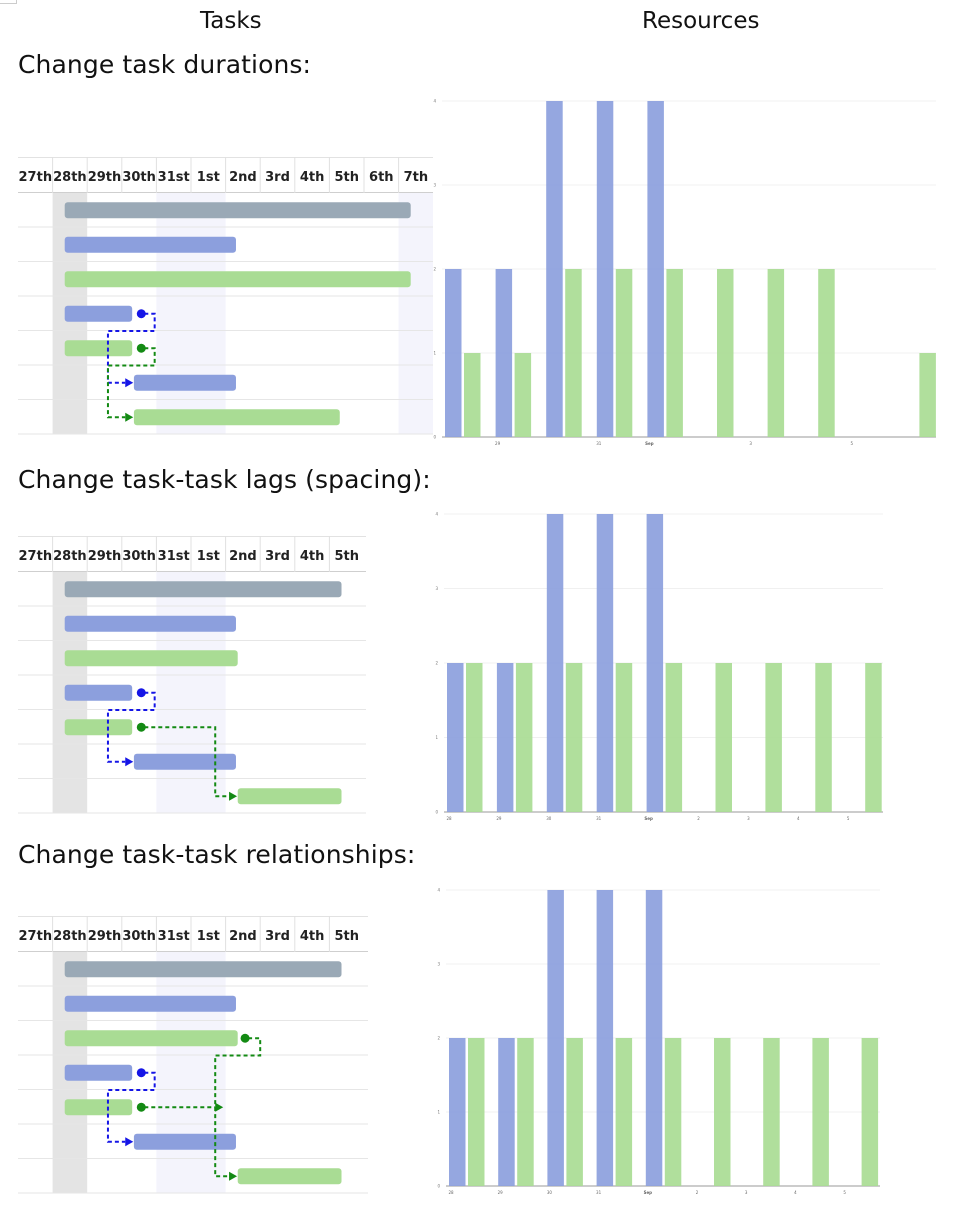 The width and height of the screenshot is (959, 1225). Describe the element at coordinates (192, 675) in the screenshot. I see `gantt-lags: 27th 28th 29th 30th 31st 1st 2nd 3rd 4th 5th` at that location.